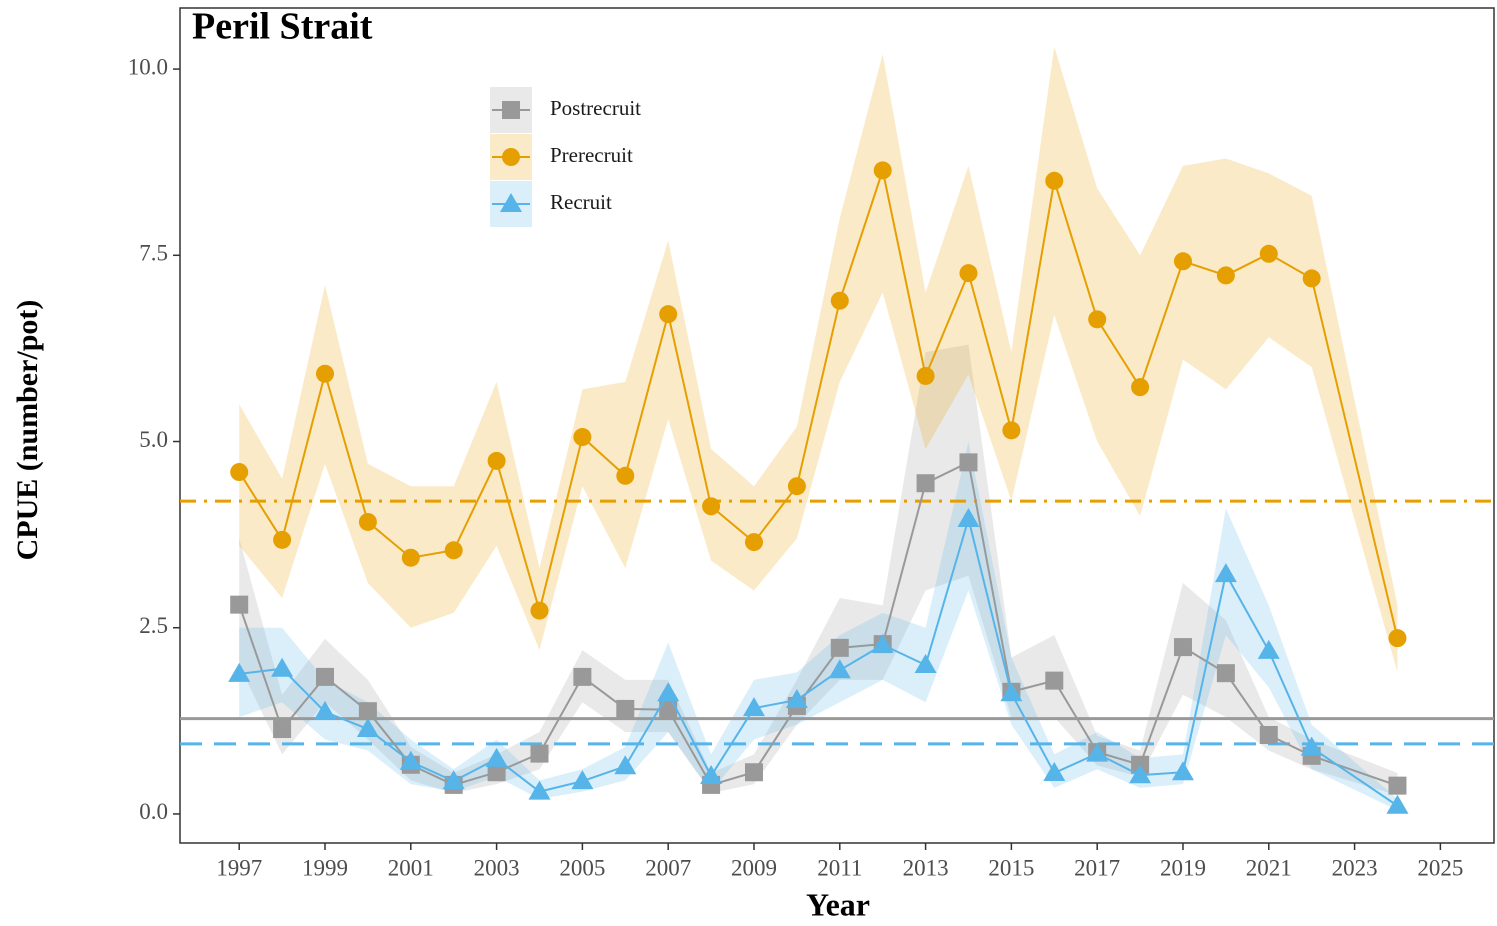  What do you see at coordinates (153, 253) in the screenshot?
I see `y-tick-label: 7.5` at bounding box center [153, 253].